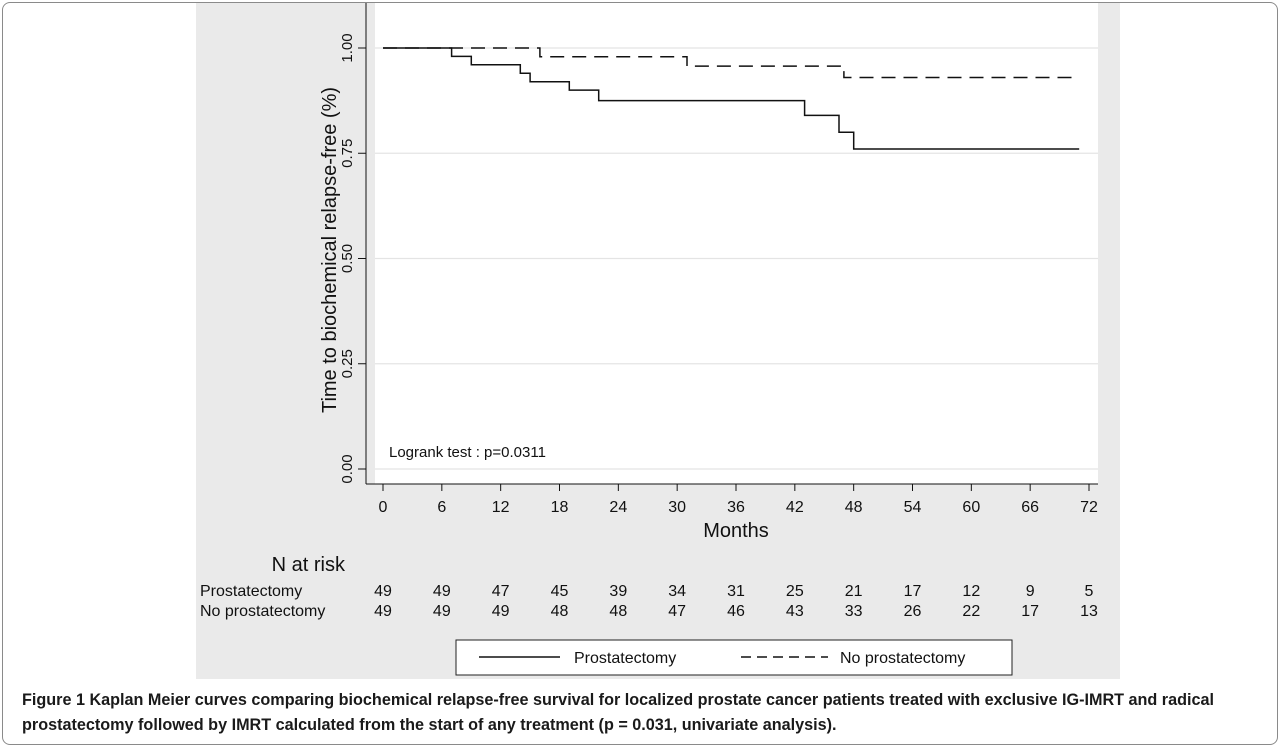 The height and width of the screenshot is (749, 1282). Describe the element at coordinates (262, 611) in the screenshot. I see `risk-row-label: No prostatectomy` at that location.